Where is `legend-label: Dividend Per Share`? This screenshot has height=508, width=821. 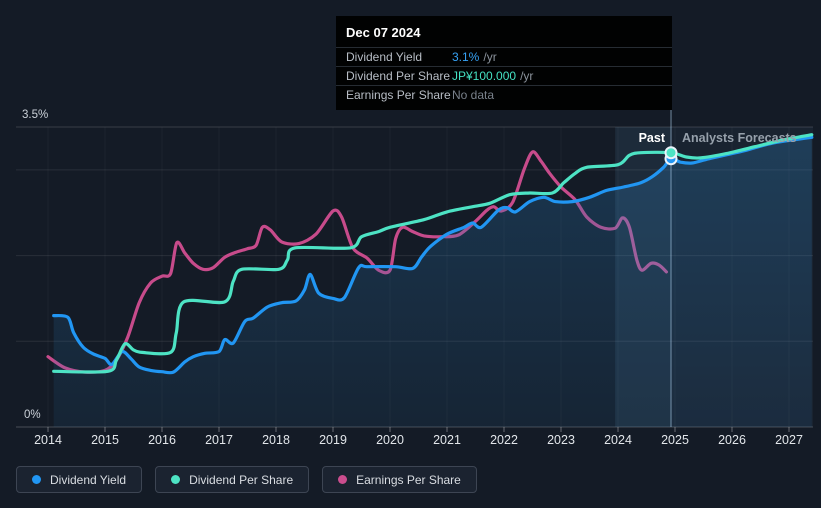 legend-label: Dividend Per Share is located at coordinates (241, 479).